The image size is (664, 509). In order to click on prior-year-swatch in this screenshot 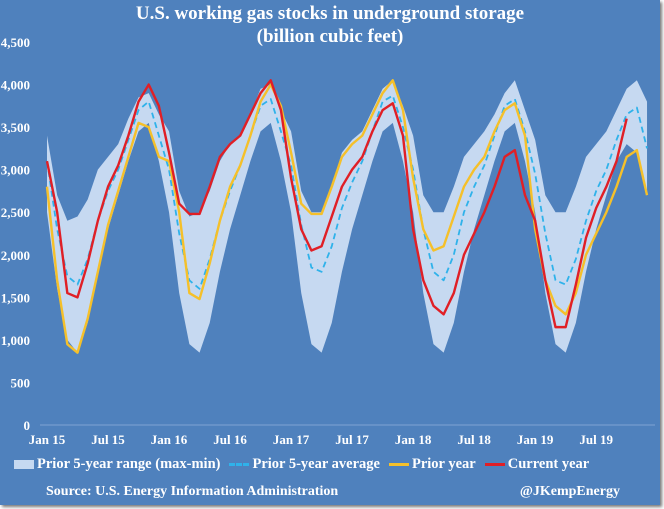, I will do `click(398, 464)`.